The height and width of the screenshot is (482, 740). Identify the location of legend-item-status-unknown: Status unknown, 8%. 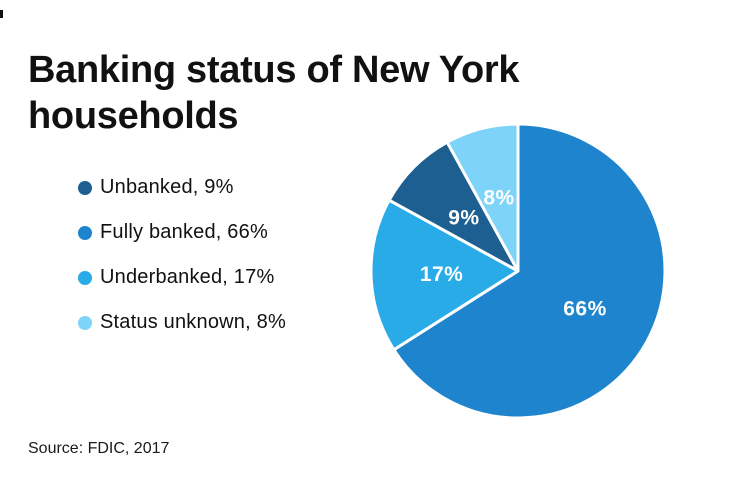
(182, 322).